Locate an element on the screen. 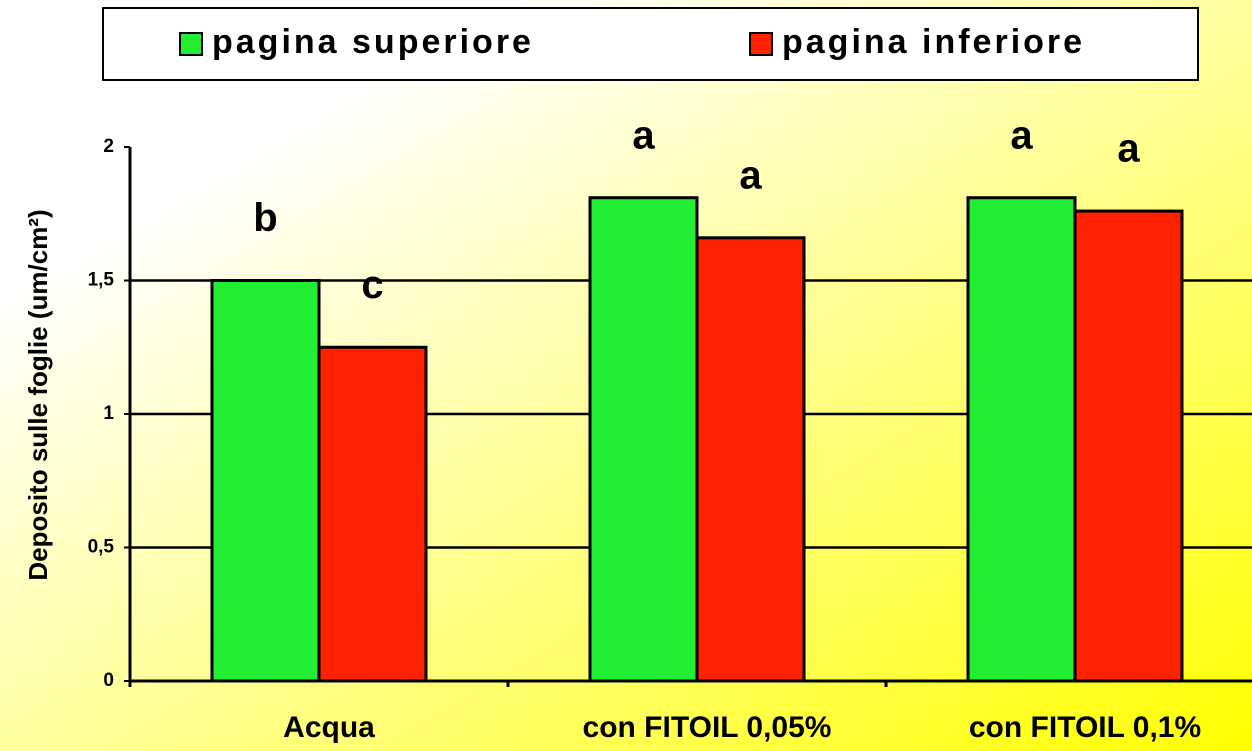 Image resolution: width=1252 pixels, height=751 pixels. y-axis-label: Deposito sulle foglie (um/cm²) is located at coordinates (38, 394).